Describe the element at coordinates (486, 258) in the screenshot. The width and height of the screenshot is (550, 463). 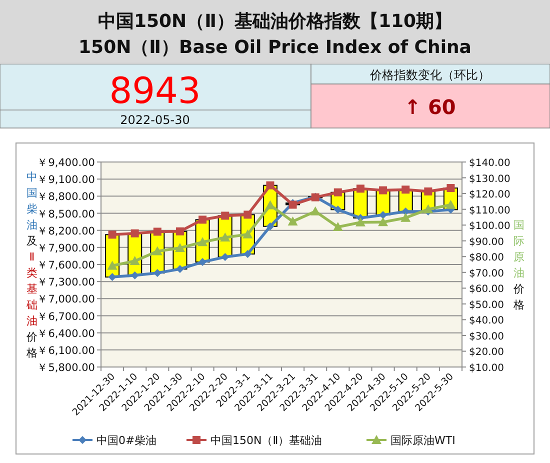
I see `y2-tick-label: $80.00` at that location.